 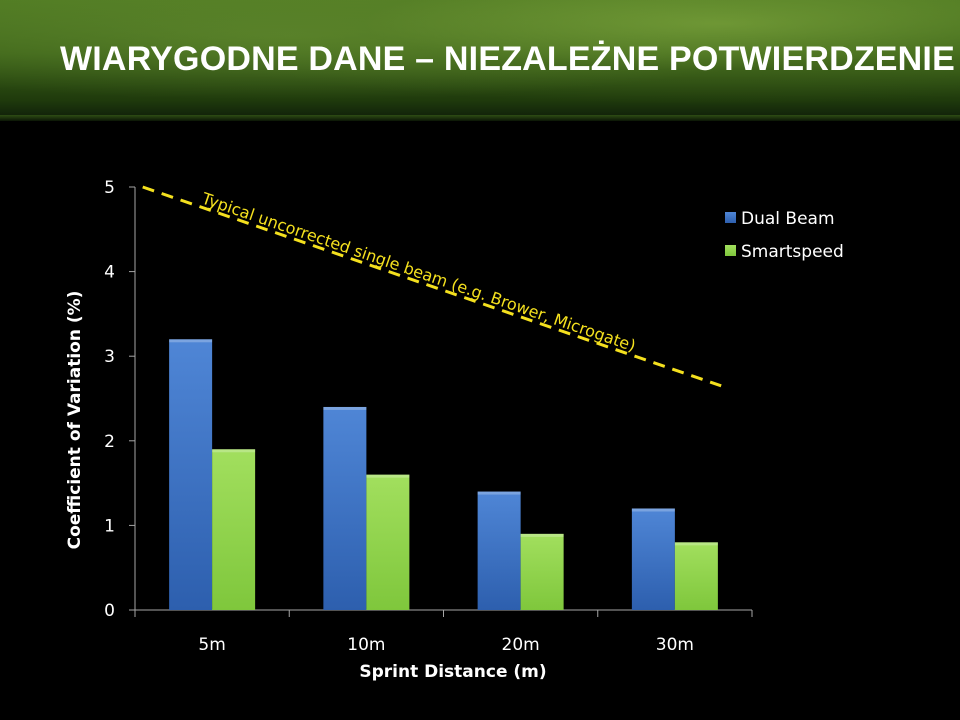 I want to click on y-axis-label: Coefficient of Variation (%), so click(x=75, y=420).